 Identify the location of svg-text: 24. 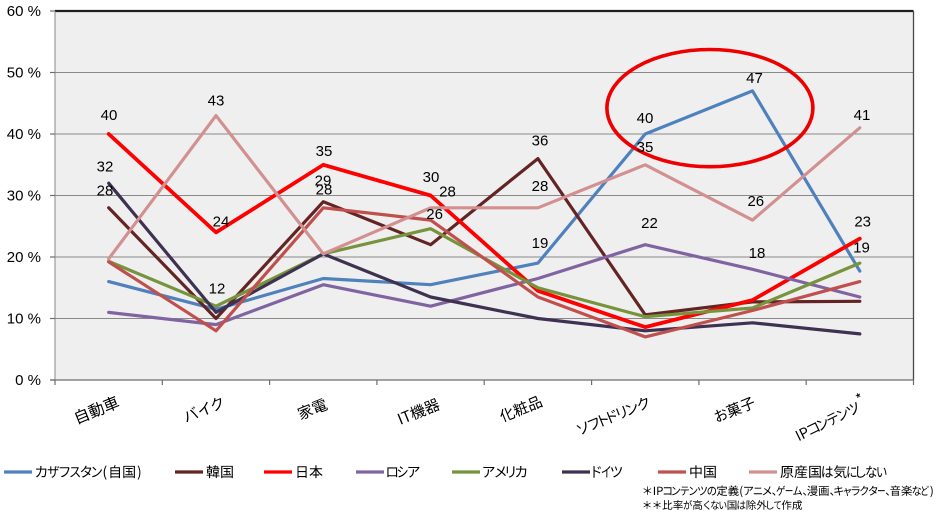
(221, 222).